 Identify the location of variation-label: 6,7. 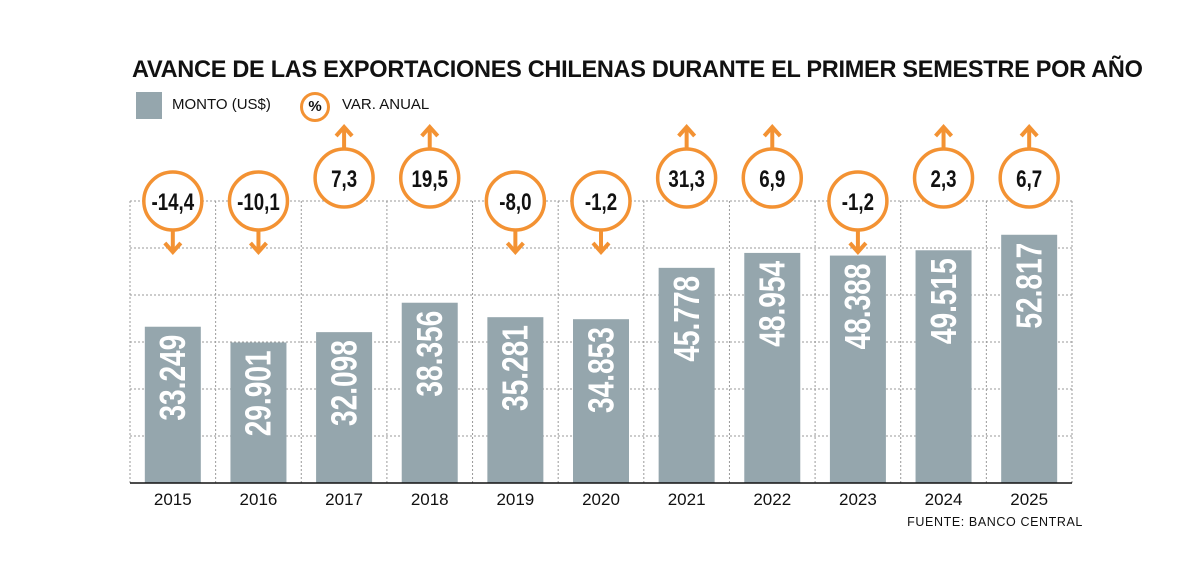
(1029, 179).